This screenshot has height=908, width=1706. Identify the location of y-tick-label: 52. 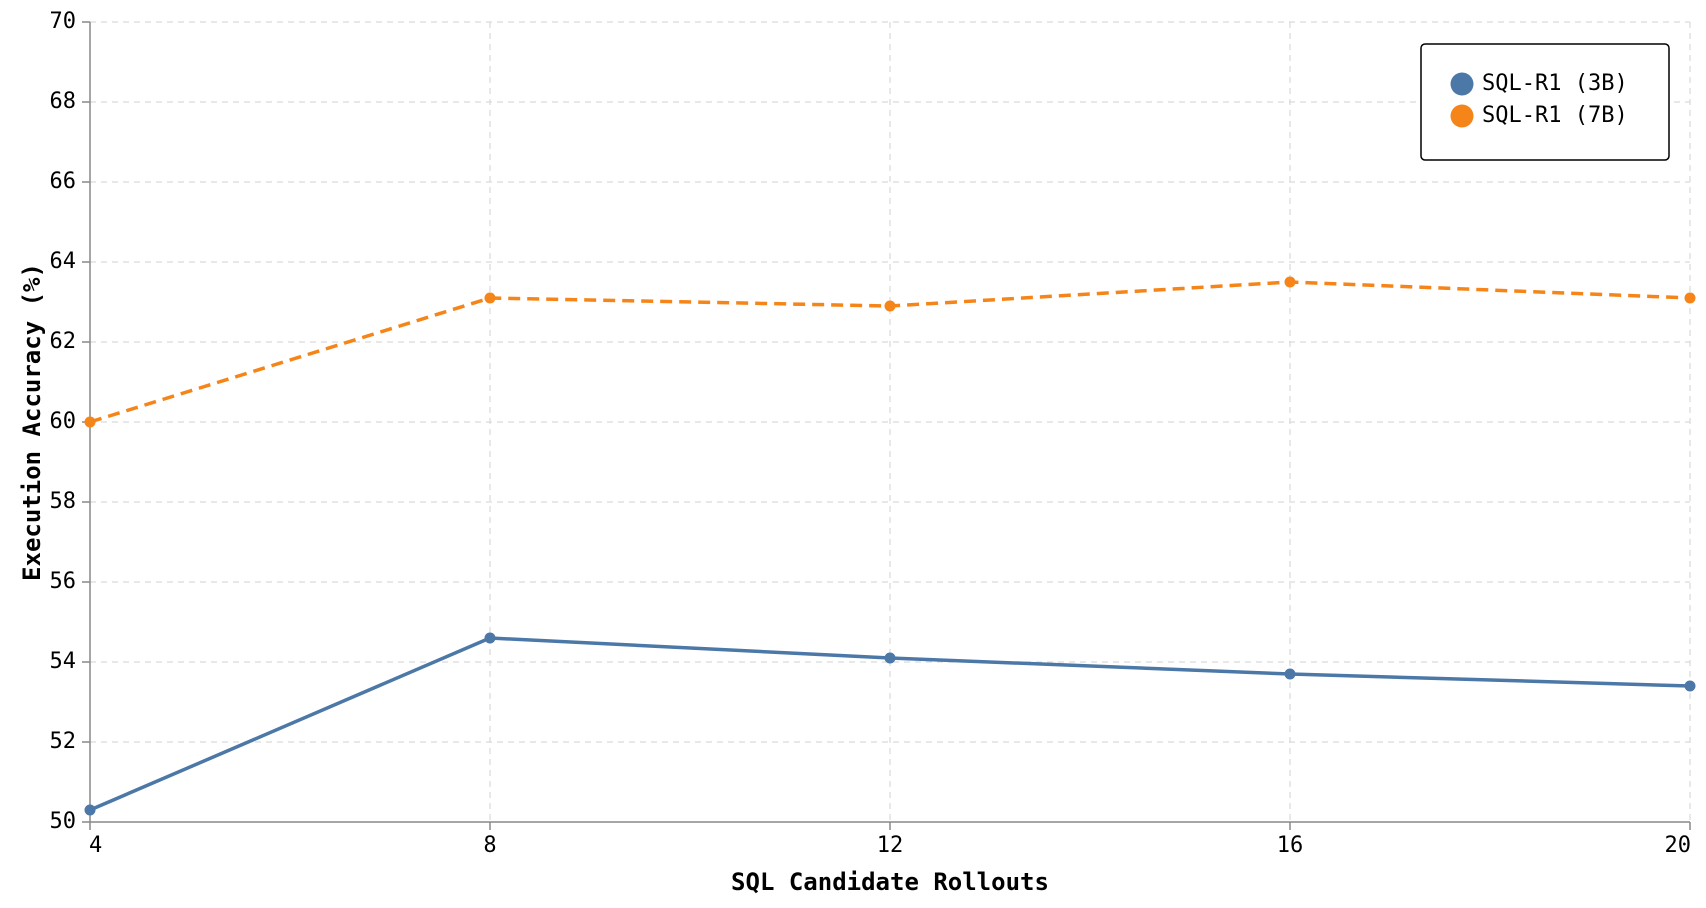
(63, 741).